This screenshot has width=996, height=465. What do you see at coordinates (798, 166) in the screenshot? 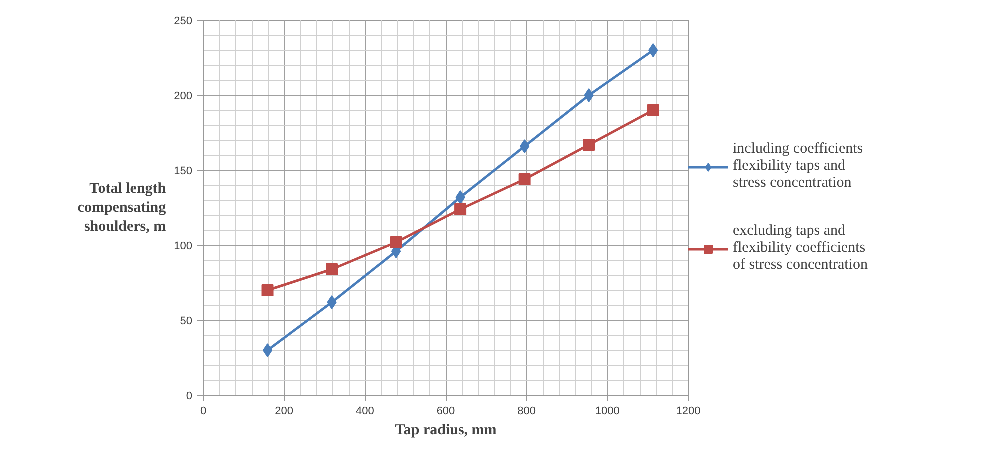
I see `legend-label: including coefficients flexibility taps and stress concentration` at bounding box center [798, 166].